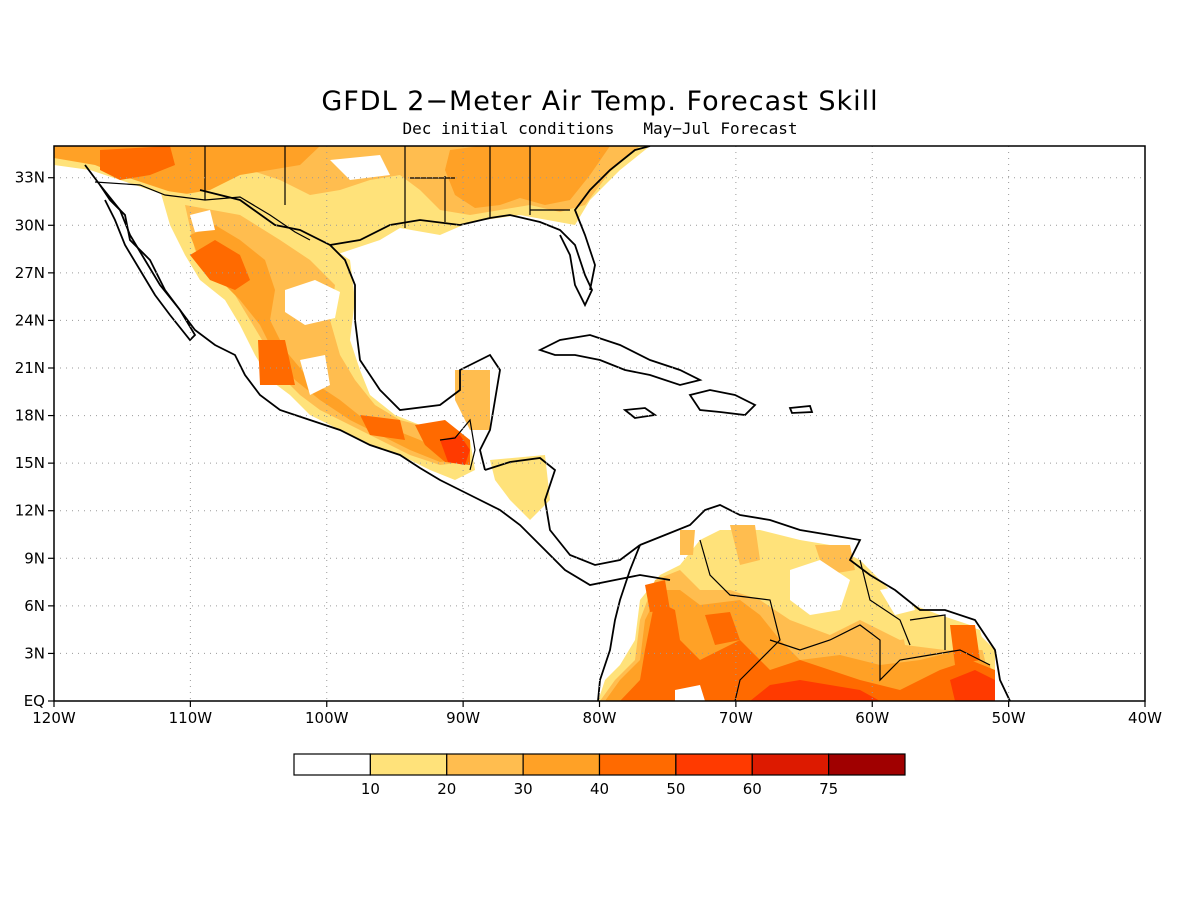 This screenshot has height=900, width=1200. I want to click on border-venezuela-colombia, so click(740, 620).